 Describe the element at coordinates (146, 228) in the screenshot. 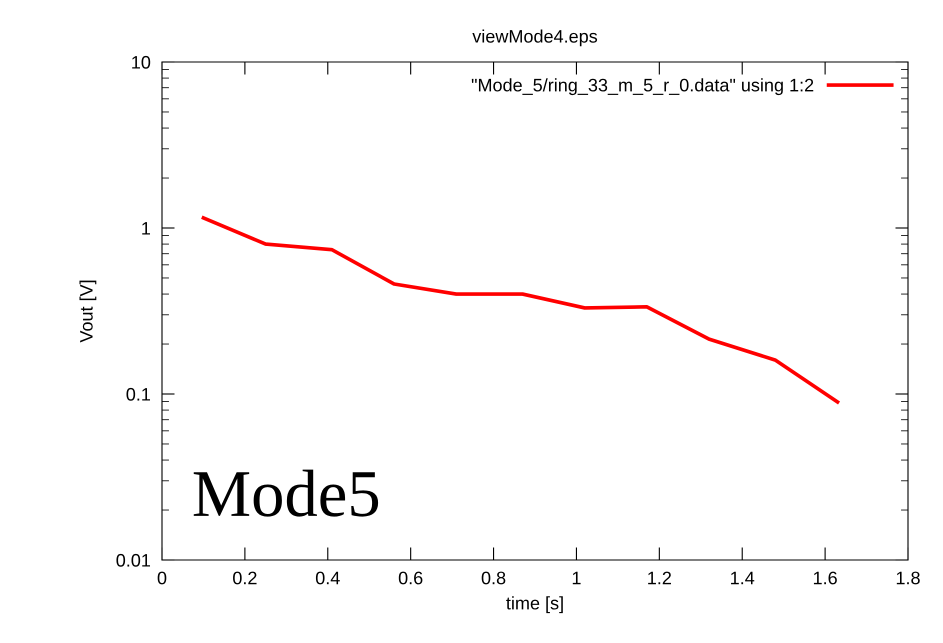

I see `y-tick-label: 1` at that location.